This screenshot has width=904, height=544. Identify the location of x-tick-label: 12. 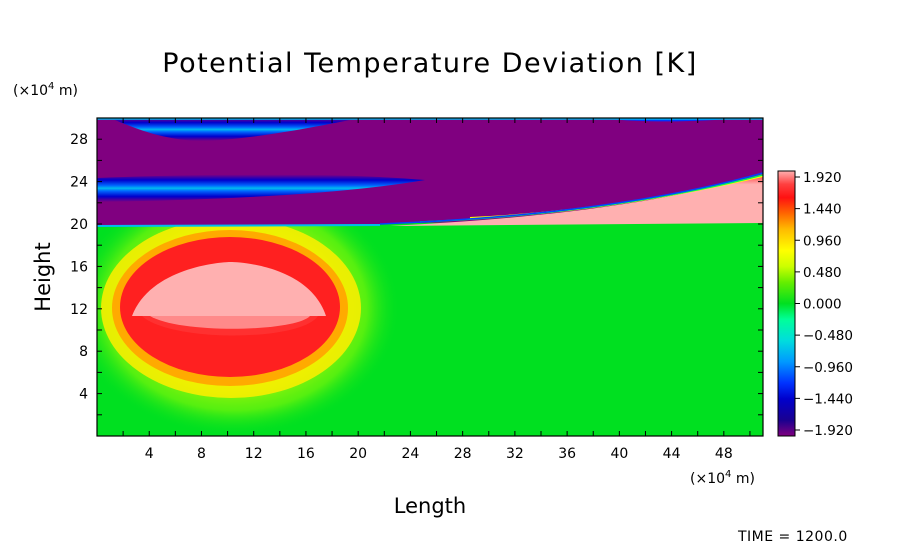
(254, 454).